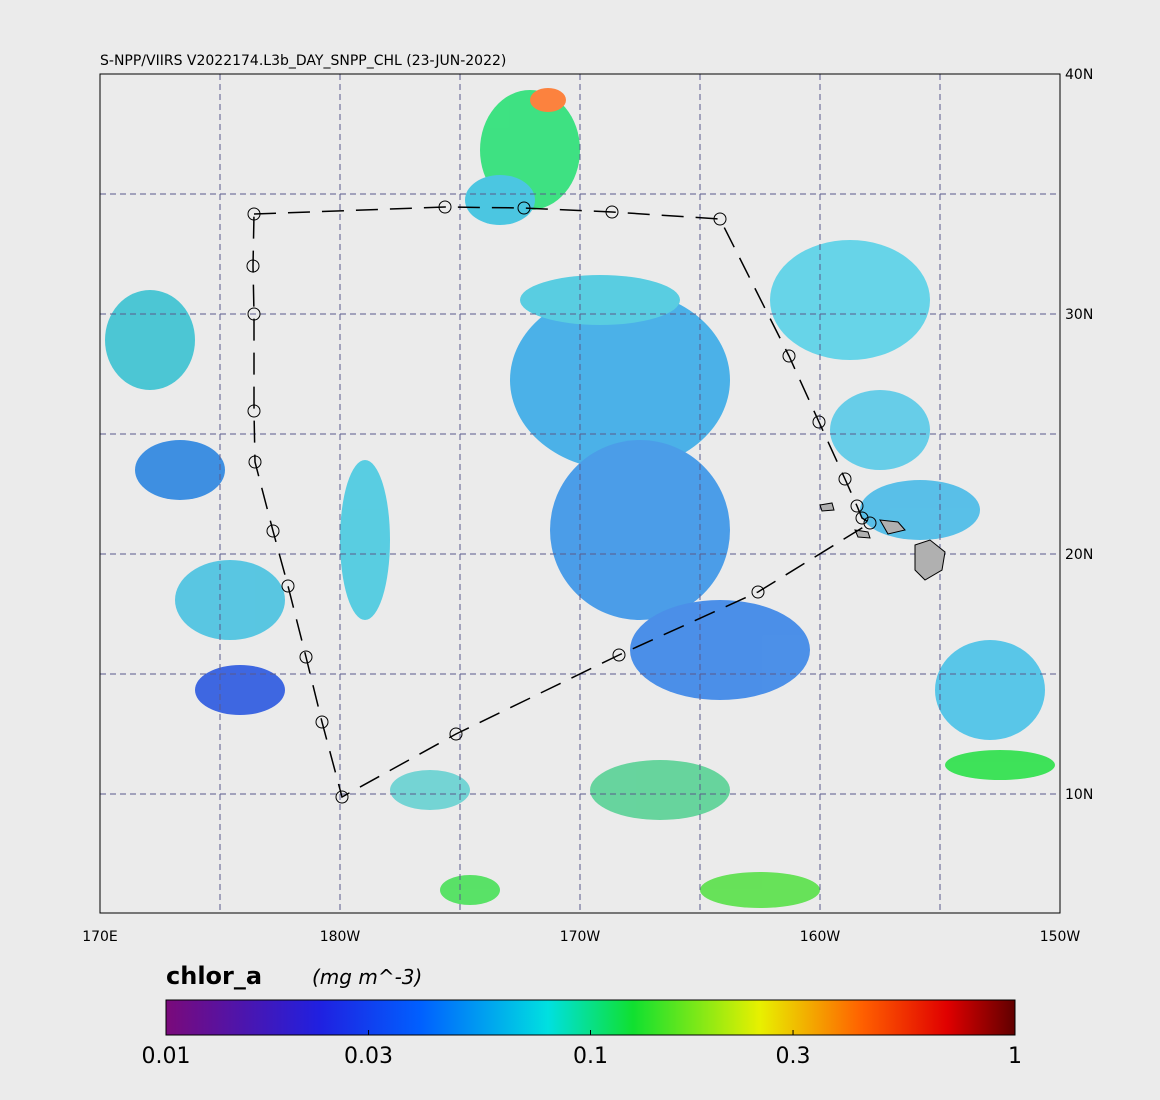  What do you see at coordinates (590, 1017) in the screenshot?
I see `colorbar` at bounding box center [590, 1017].